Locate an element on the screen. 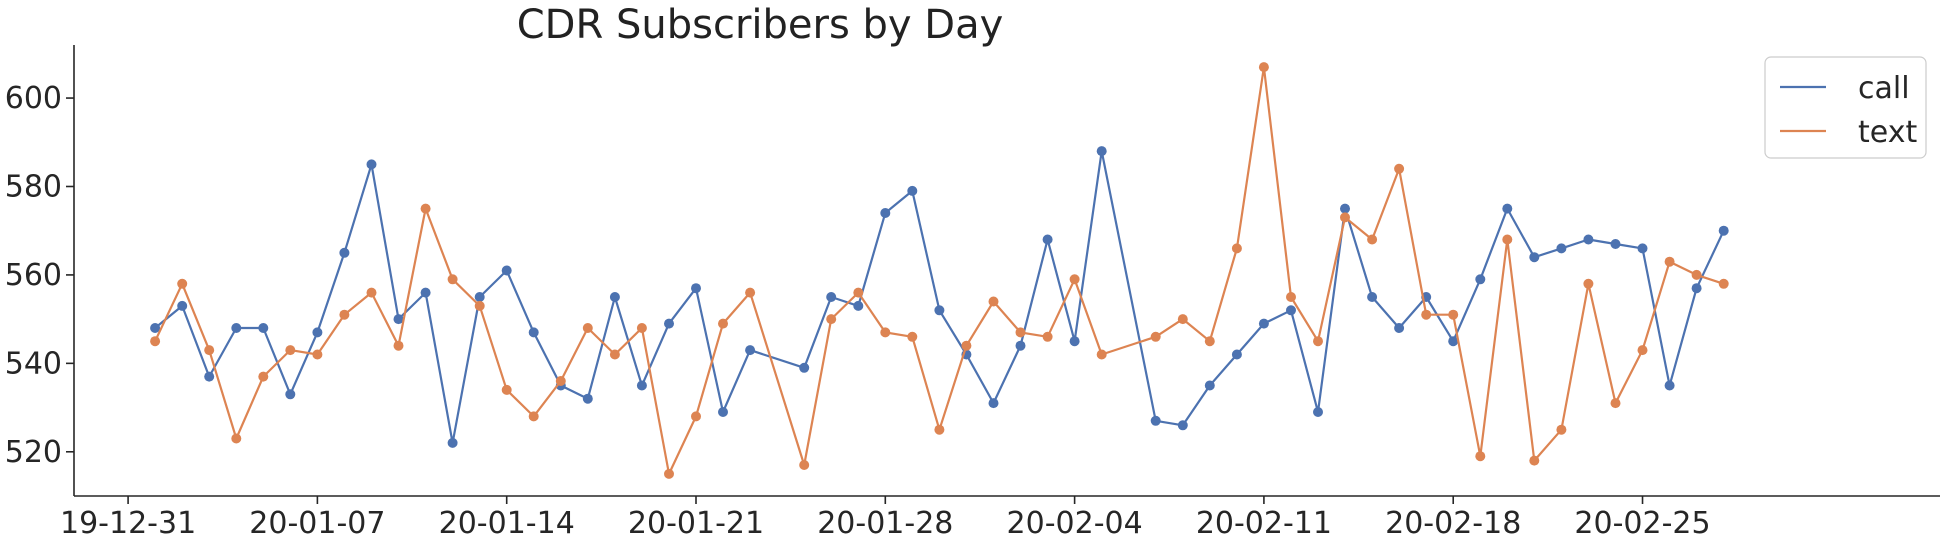  y-ticks: 520 540 560 580 600 is located at coordinates (39, 275).